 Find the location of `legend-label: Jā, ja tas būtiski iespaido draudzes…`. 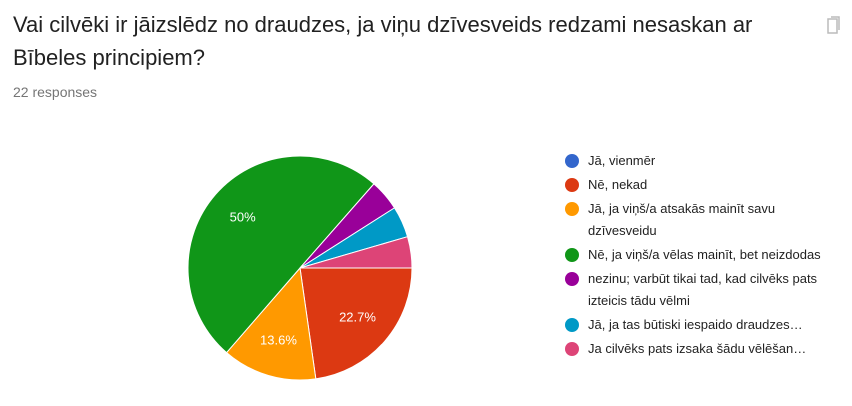

legend-label: Jā, ja tas būtiski iespaido draudzes… is located at coordinates (695, 324).